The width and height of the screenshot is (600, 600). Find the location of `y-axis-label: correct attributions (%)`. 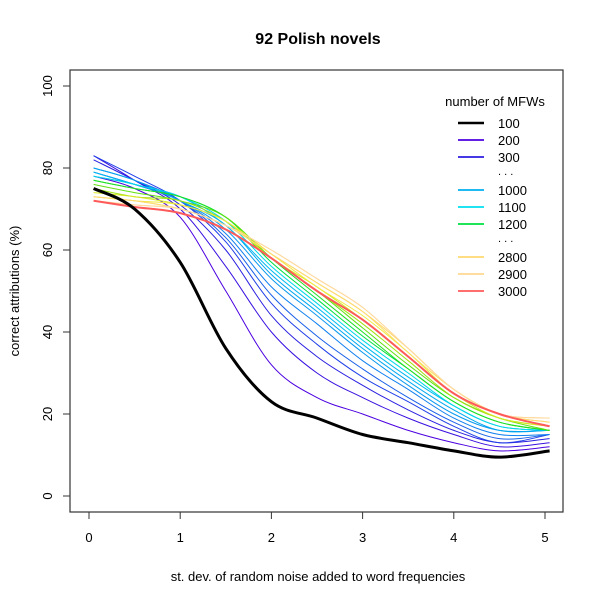

y-axis-label: correct attributions (%) is located at coordinates (14, 291).